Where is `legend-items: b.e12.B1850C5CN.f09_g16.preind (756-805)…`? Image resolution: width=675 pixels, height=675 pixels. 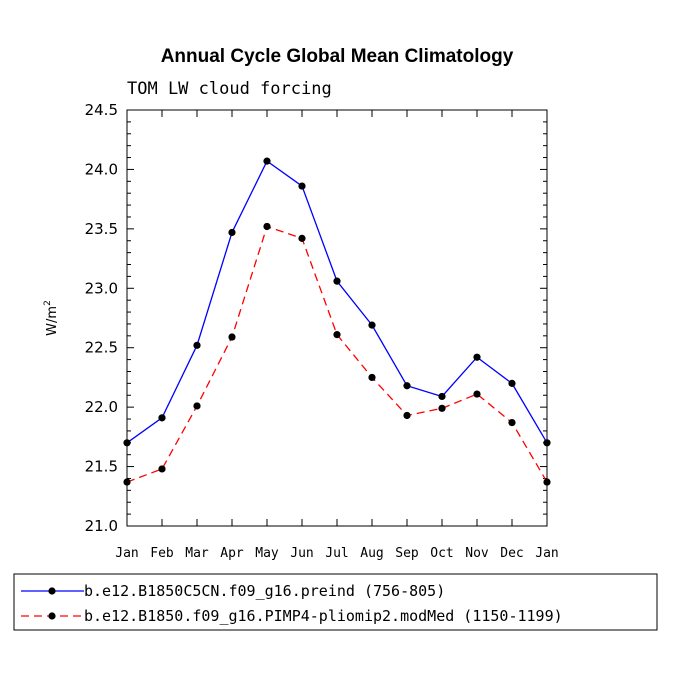 legend-items: b.e12.B1850C5CN.f09_g16.preind (756-805)… is located at coordinates (292, 603).